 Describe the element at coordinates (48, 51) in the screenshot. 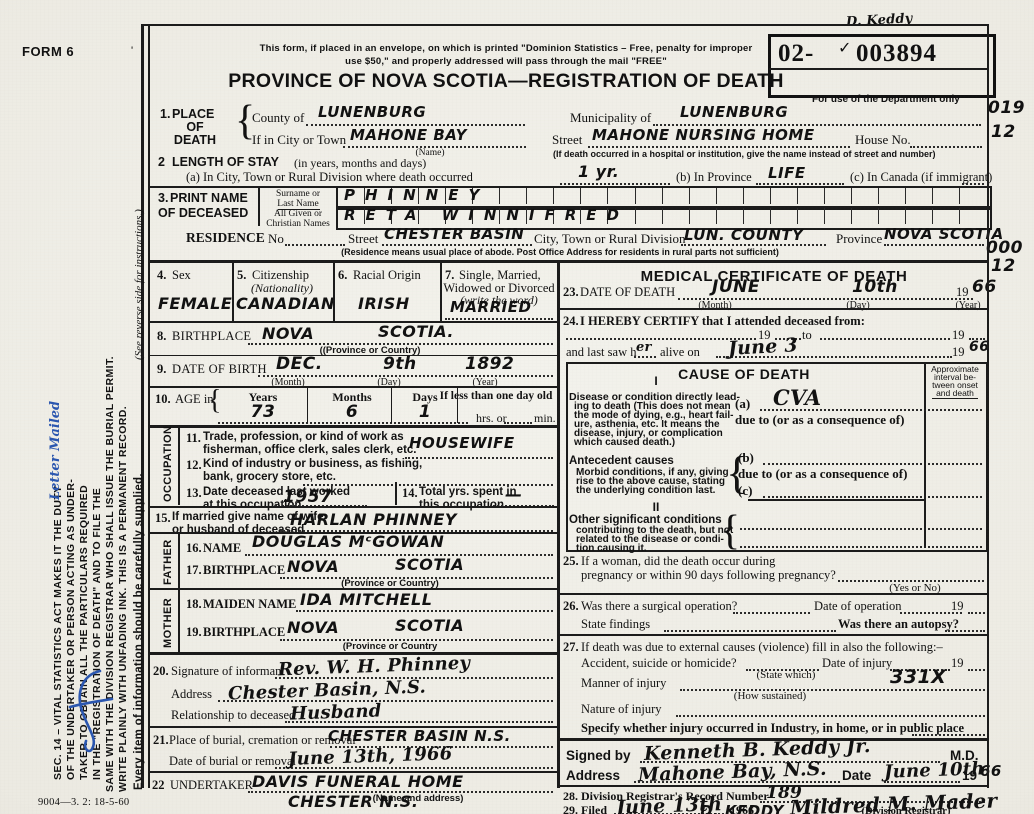

I see `form-number: FORM 6` at that location.